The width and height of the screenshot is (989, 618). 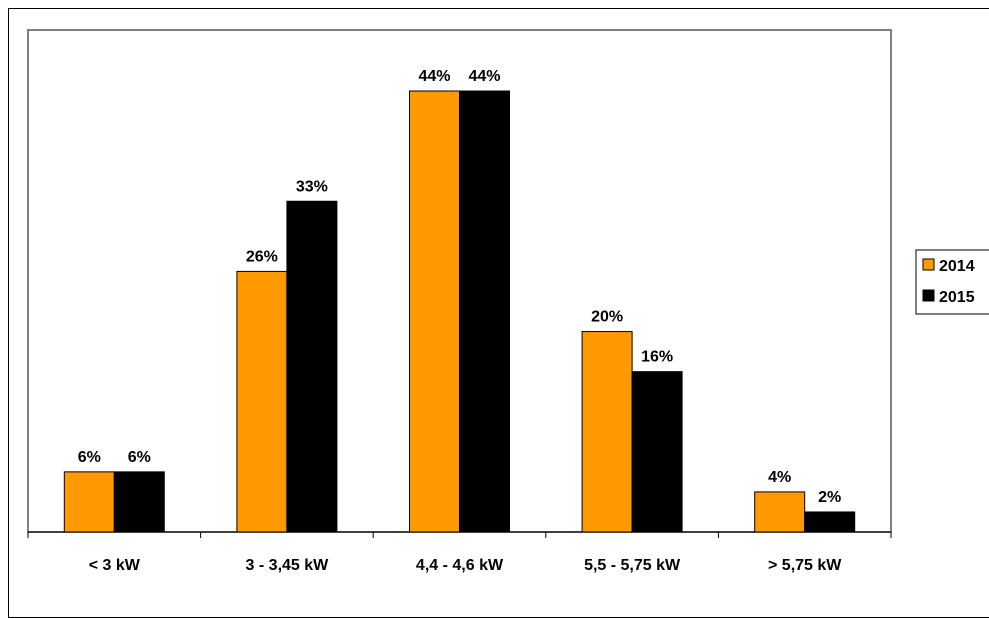 What do you see at coordinates (89, 457) in the screenshot?
I see `data-label-2014-0: 6%` at bounding box center [89, 457].